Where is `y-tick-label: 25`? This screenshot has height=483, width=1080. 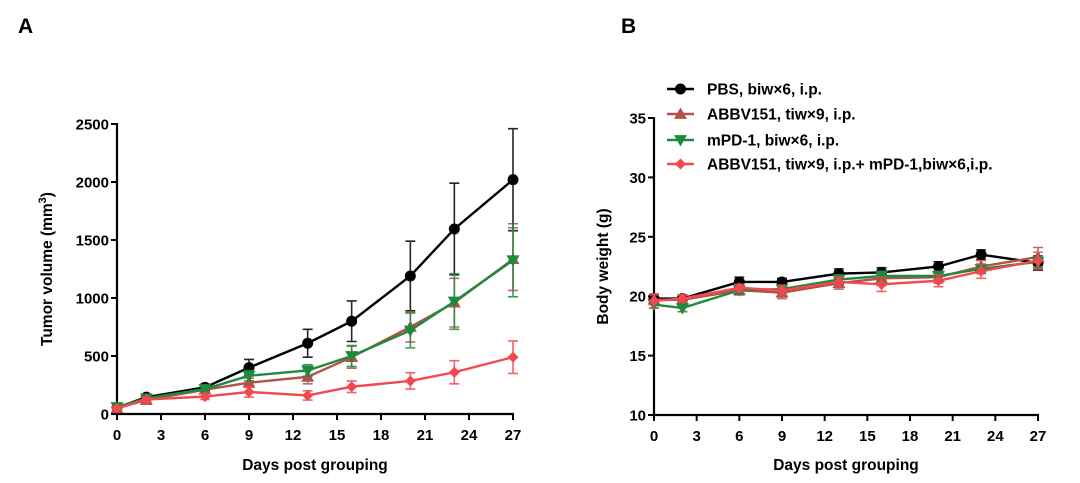 y-tick-label: 25 is located at coordinates (637, 237).